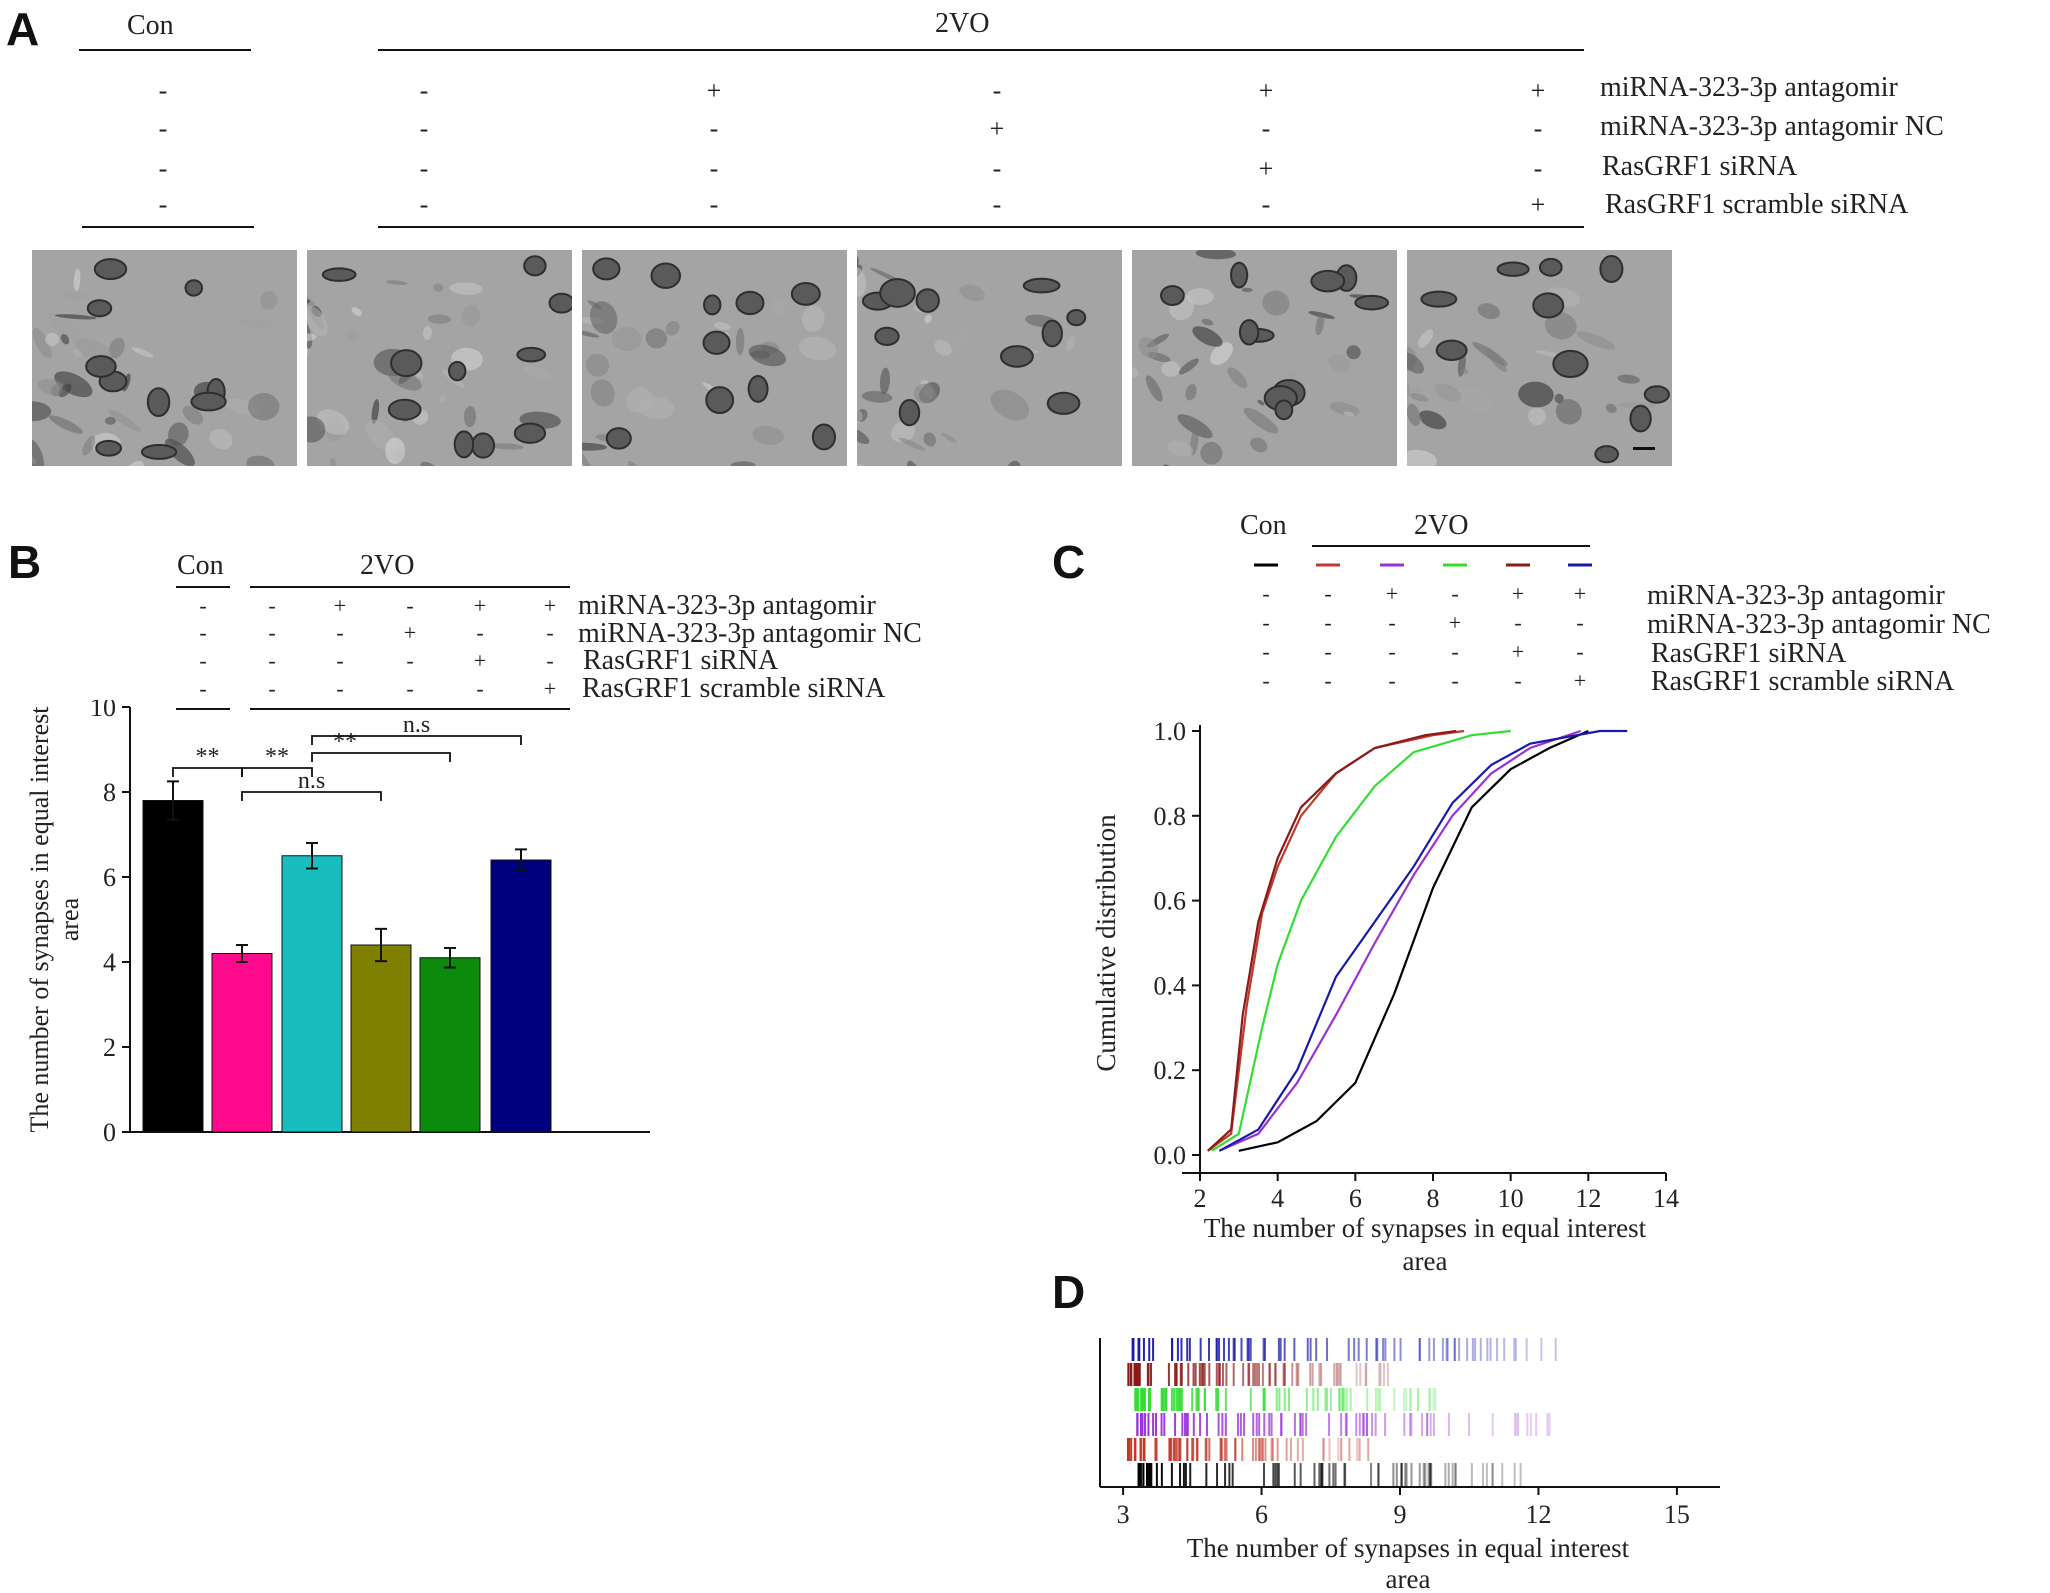 The width and height of the screenshot is (2050, 1593). Describe the element at coordinates (311, 781) in the screenshot. I see `significance-label: n.s` at that location.